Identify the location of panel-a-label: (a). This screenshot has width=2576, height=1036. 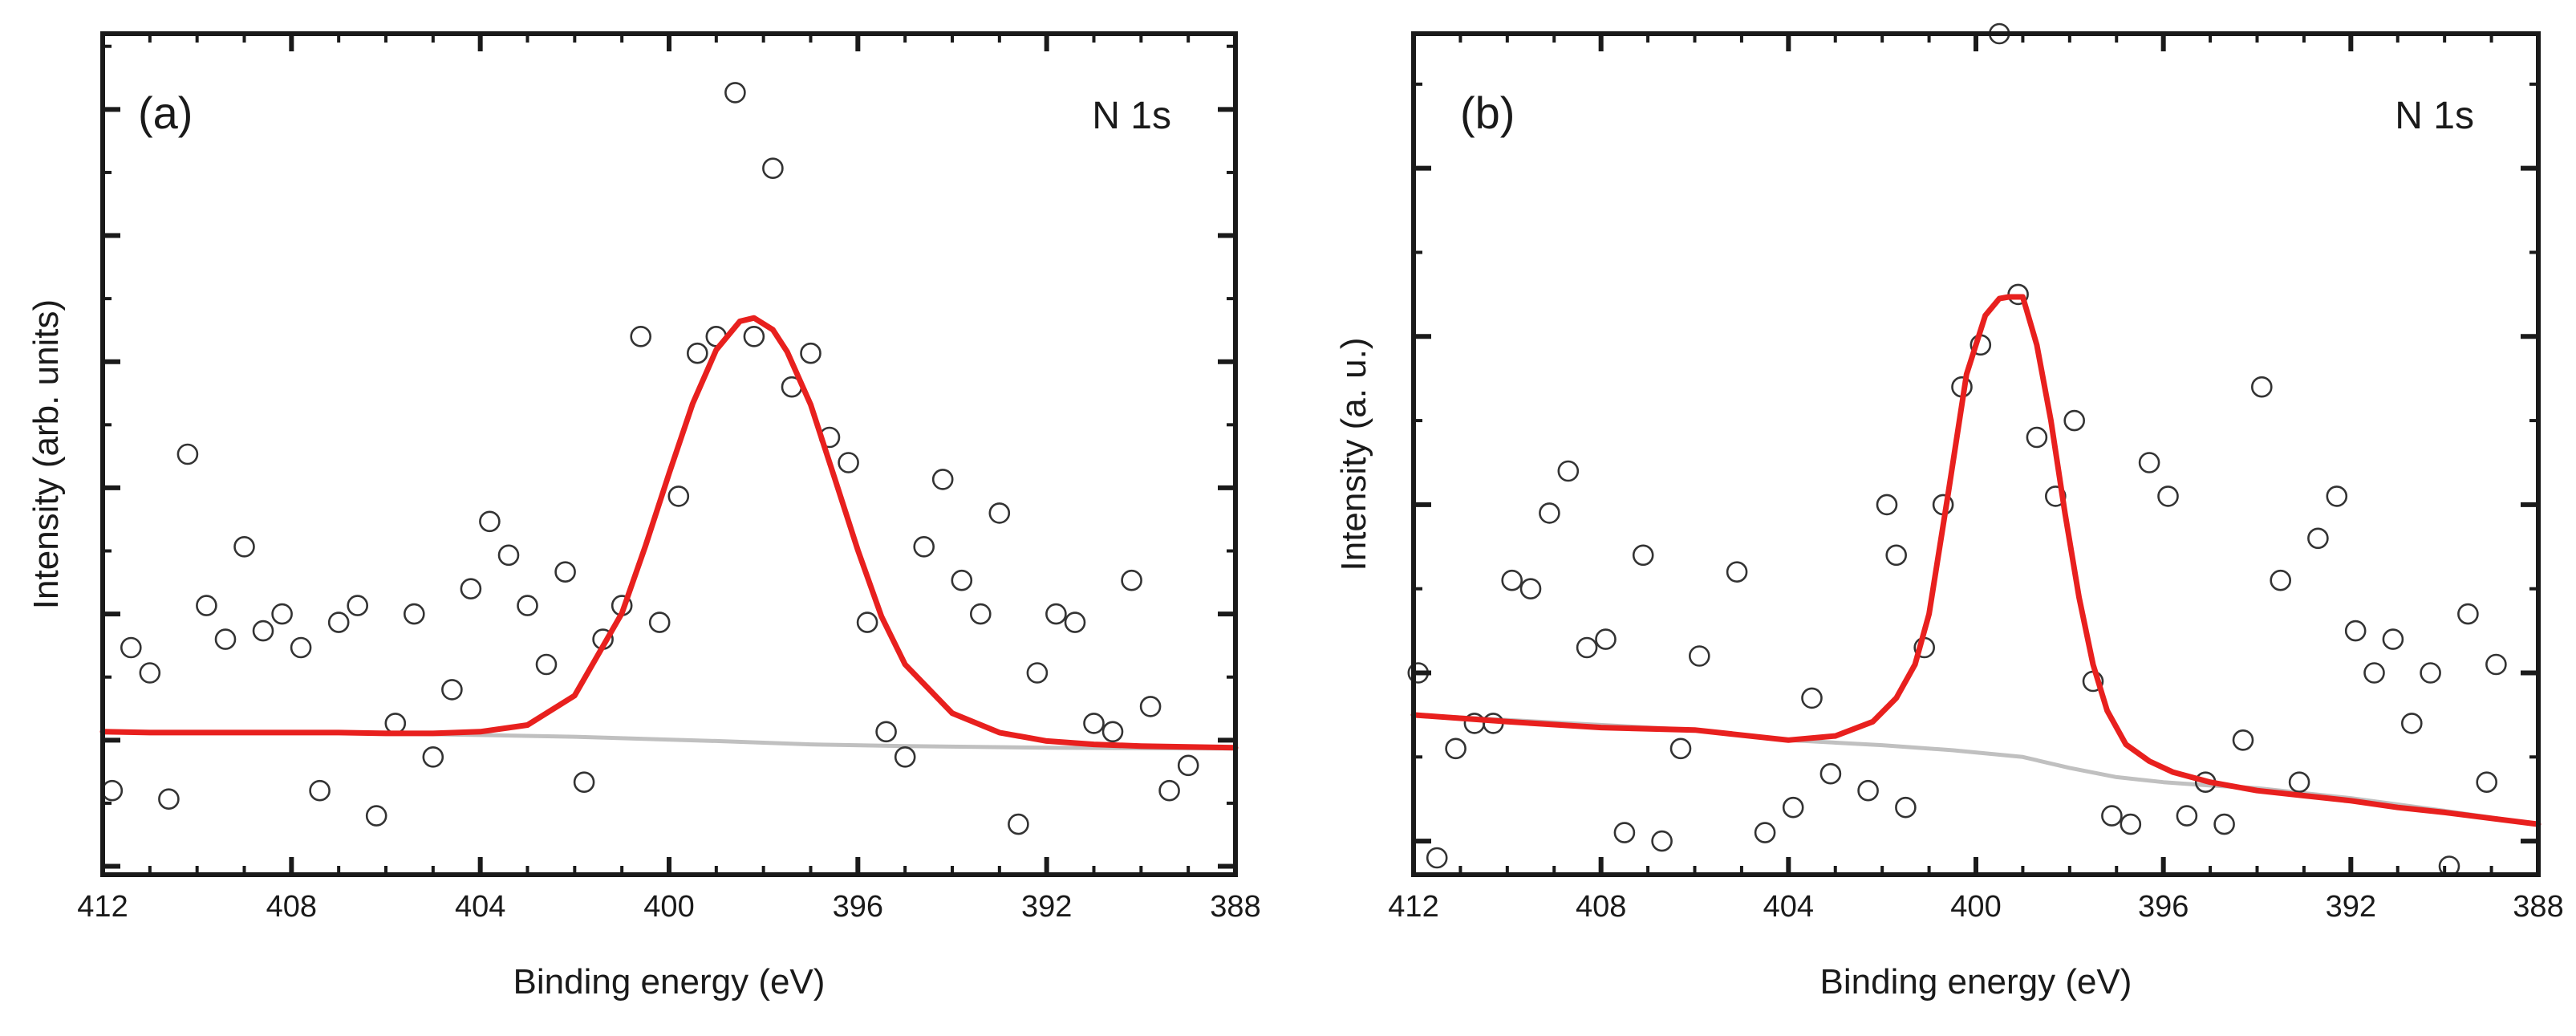
(165, 113).